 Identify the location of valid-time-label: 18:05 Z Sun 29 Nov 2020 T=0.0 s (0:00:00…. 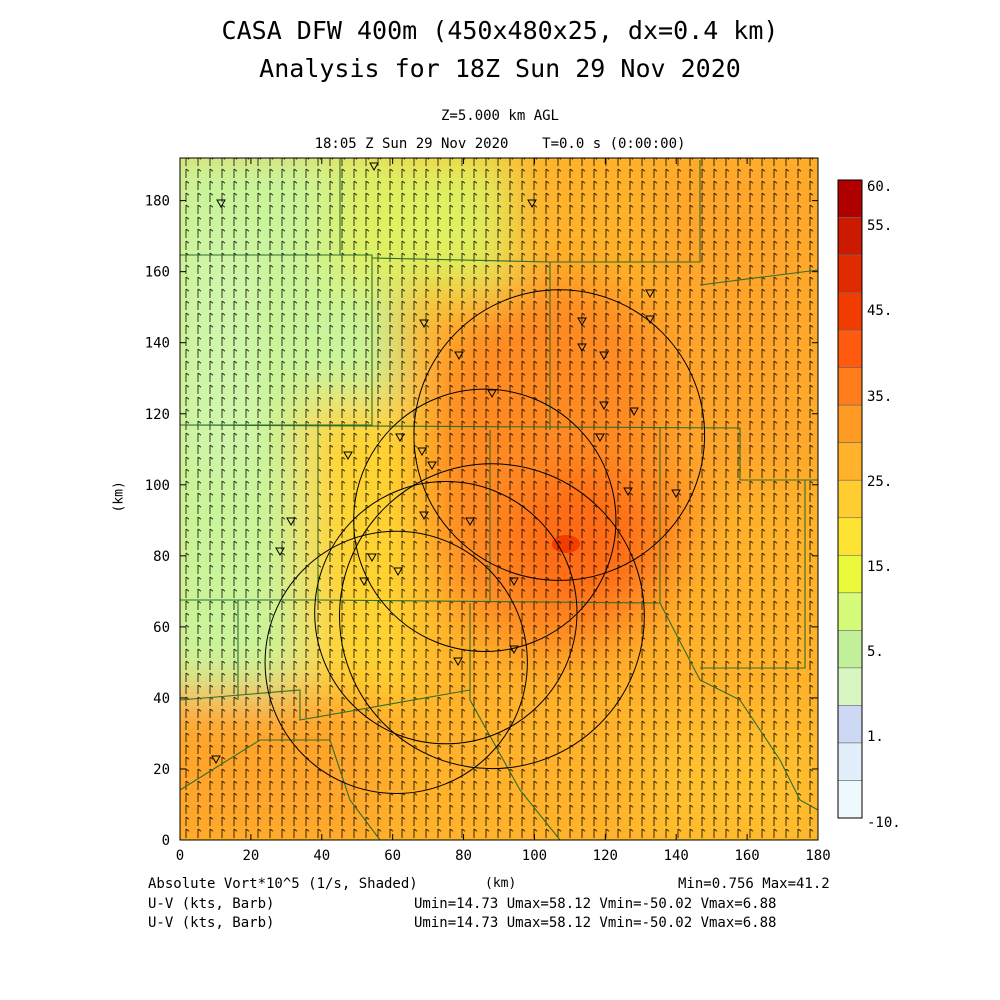
(500, 144).